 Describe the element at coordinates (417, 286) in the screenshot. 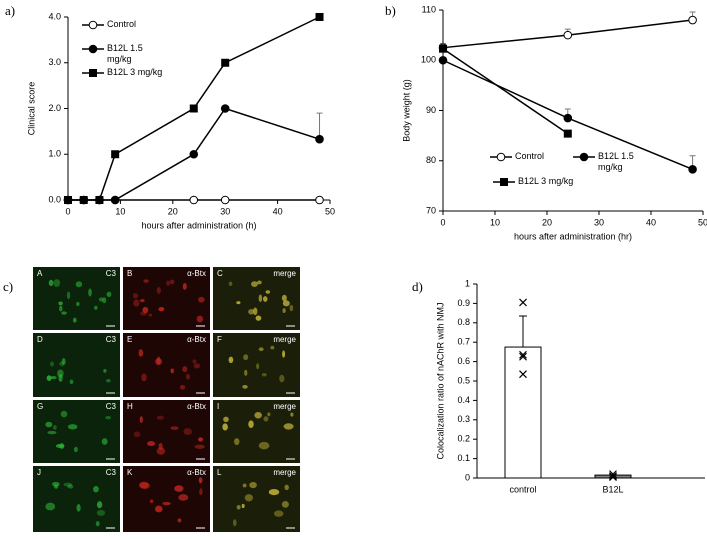

I see `panel-label: d)` at that location.